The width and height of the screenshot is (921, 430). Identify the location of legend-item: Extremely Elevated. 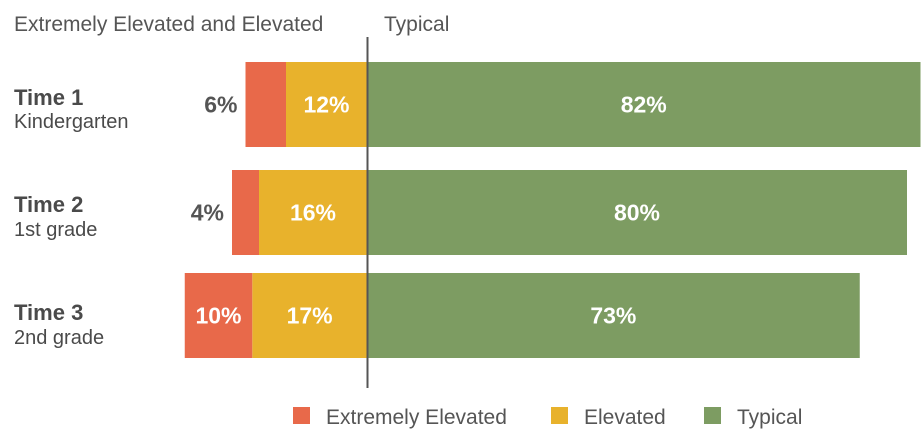
(400, 417).